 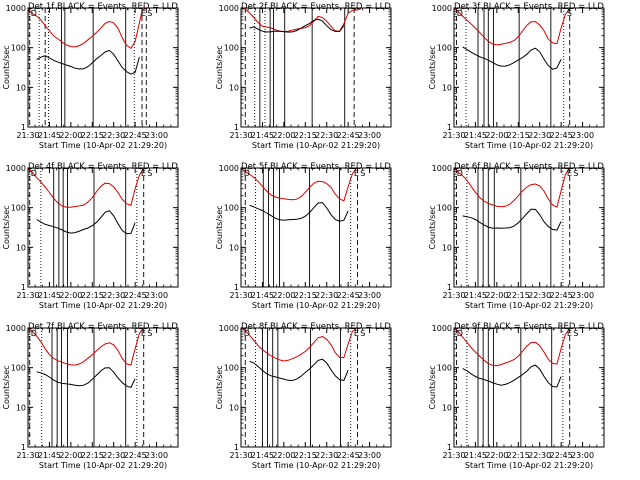 I want to click on chart-title: Det 3f BLACK = Events, RED = LLD, so click(x=529, y=7).